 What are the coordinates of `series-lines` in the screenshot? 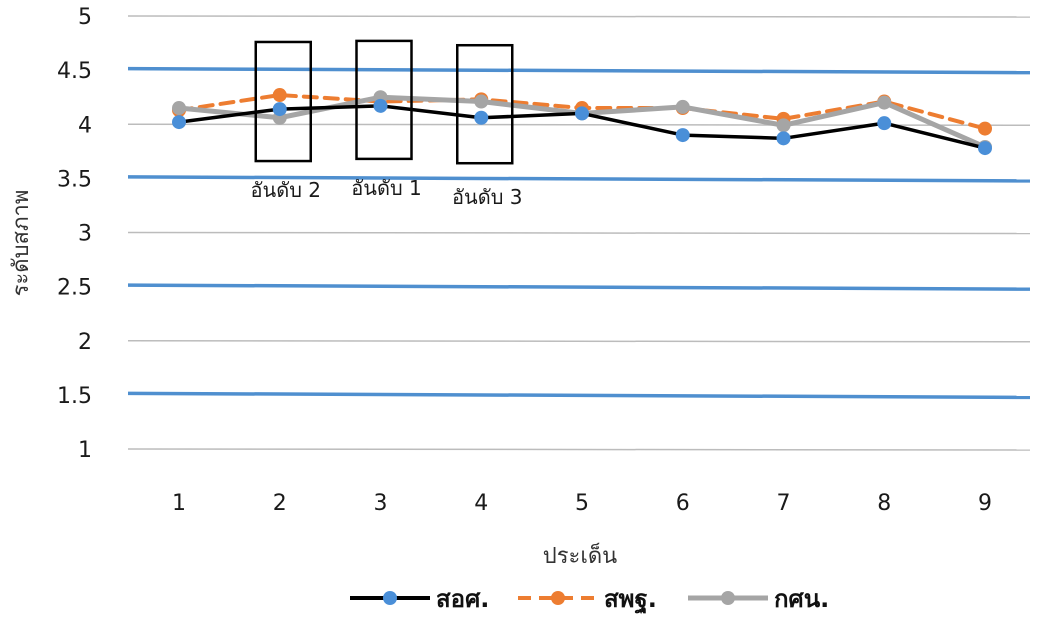 It's located at (582, 122).